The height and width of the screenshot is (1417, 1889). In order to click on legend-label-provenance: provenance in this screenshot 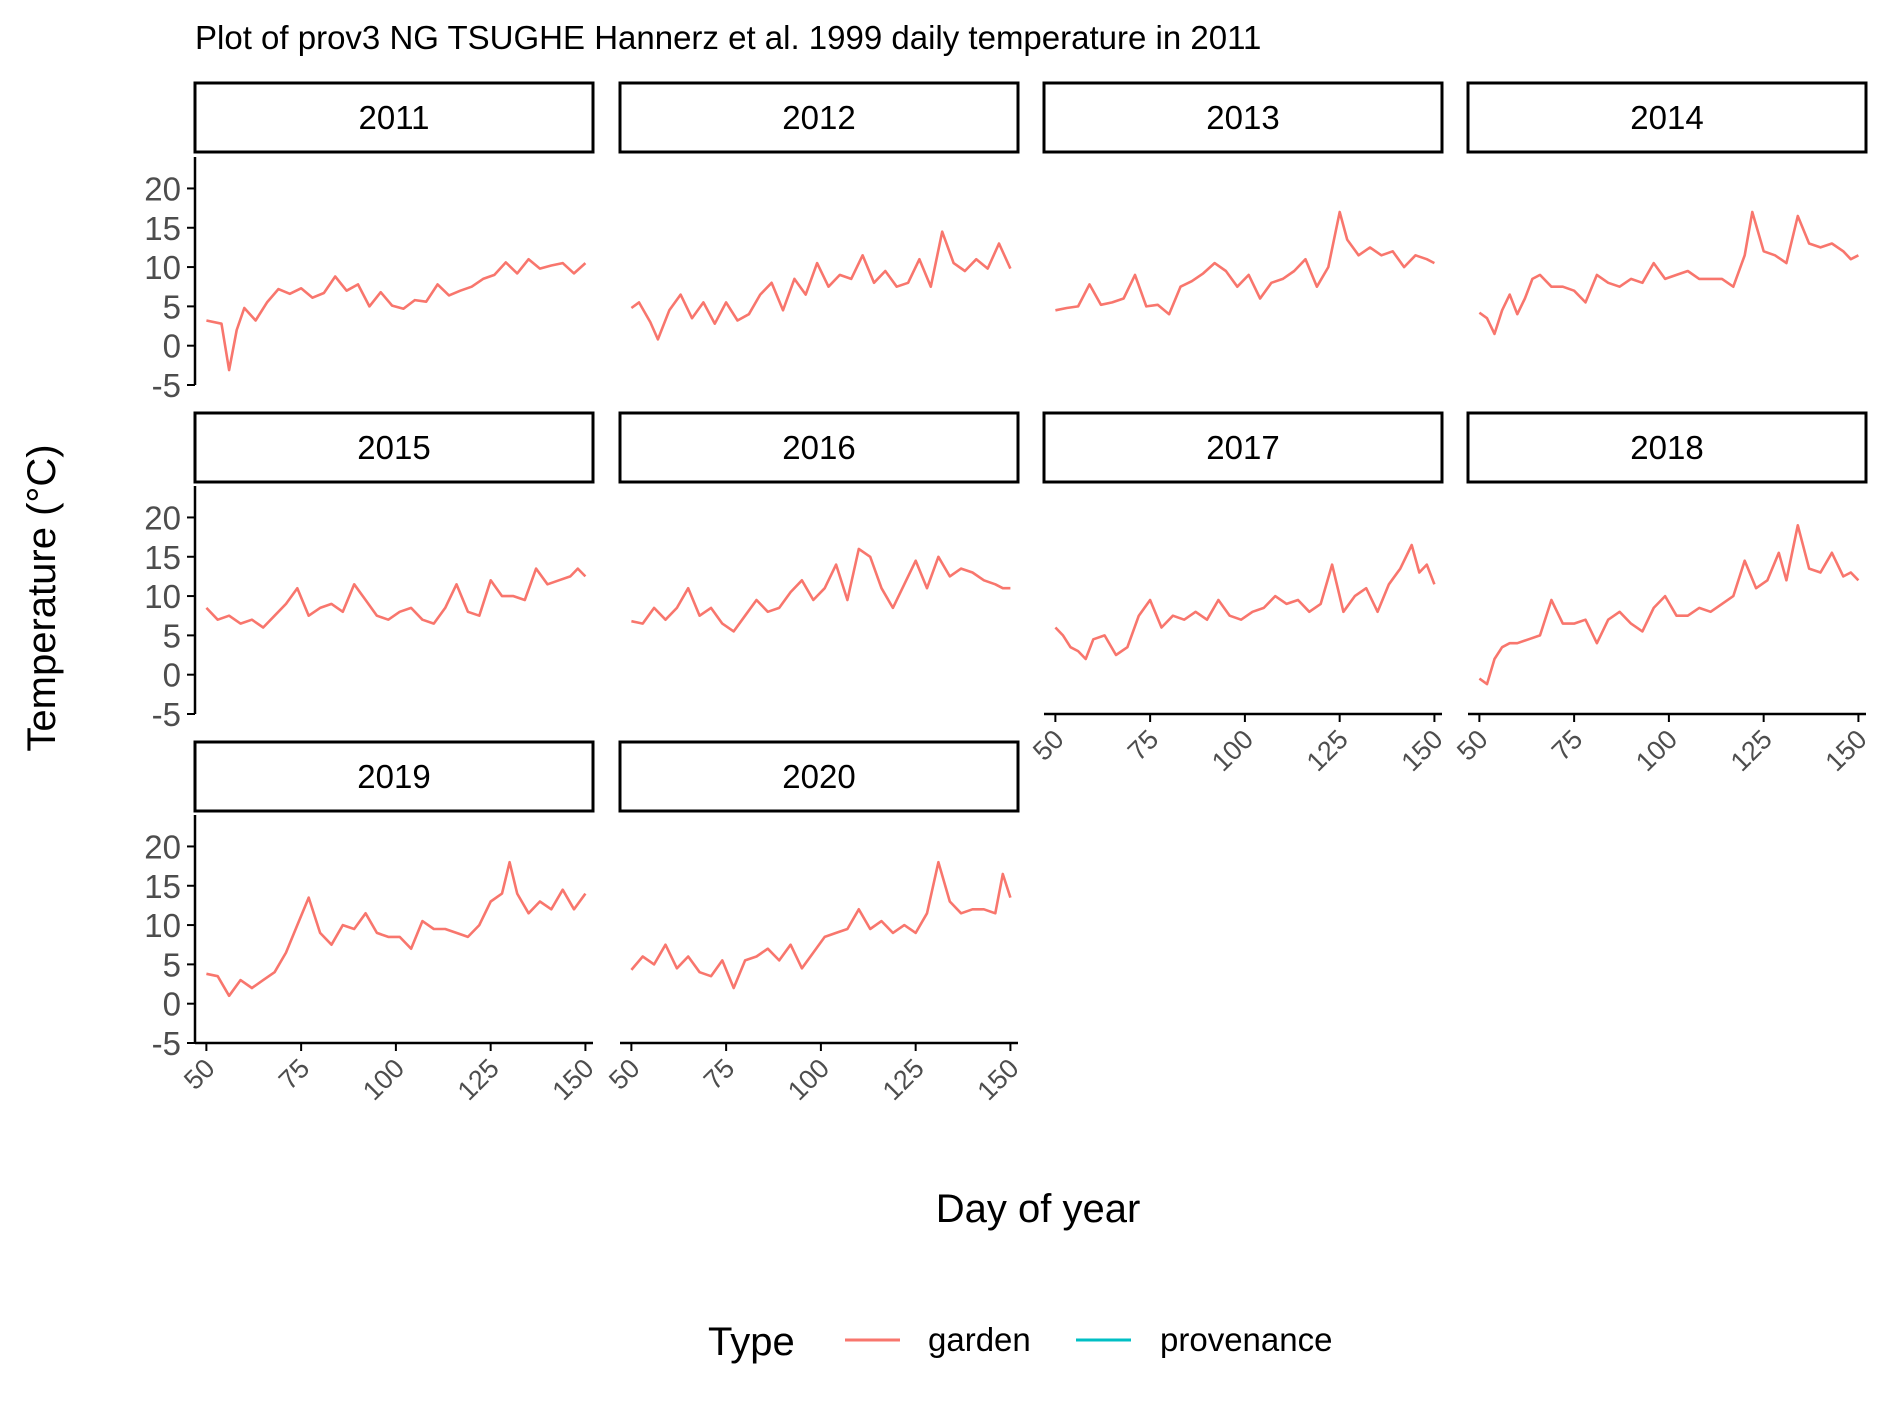, I will do `click(1246, 1339)`.